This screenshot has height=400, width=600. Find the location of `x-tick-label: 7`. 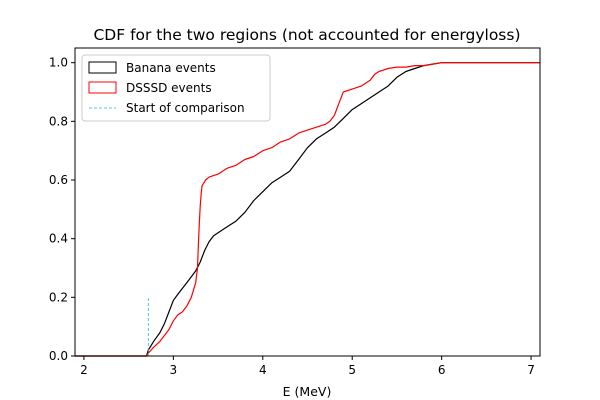

x-tick-label: 7 is located at coordinates (531, 370).